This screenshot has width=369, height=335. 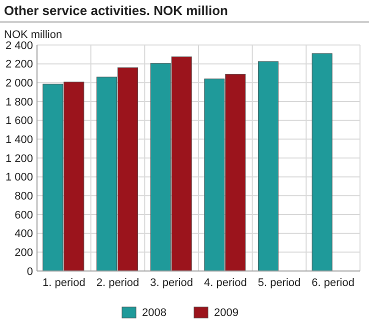 I want to click on x-tick-label: 3. period, so click(x=171, y=283).